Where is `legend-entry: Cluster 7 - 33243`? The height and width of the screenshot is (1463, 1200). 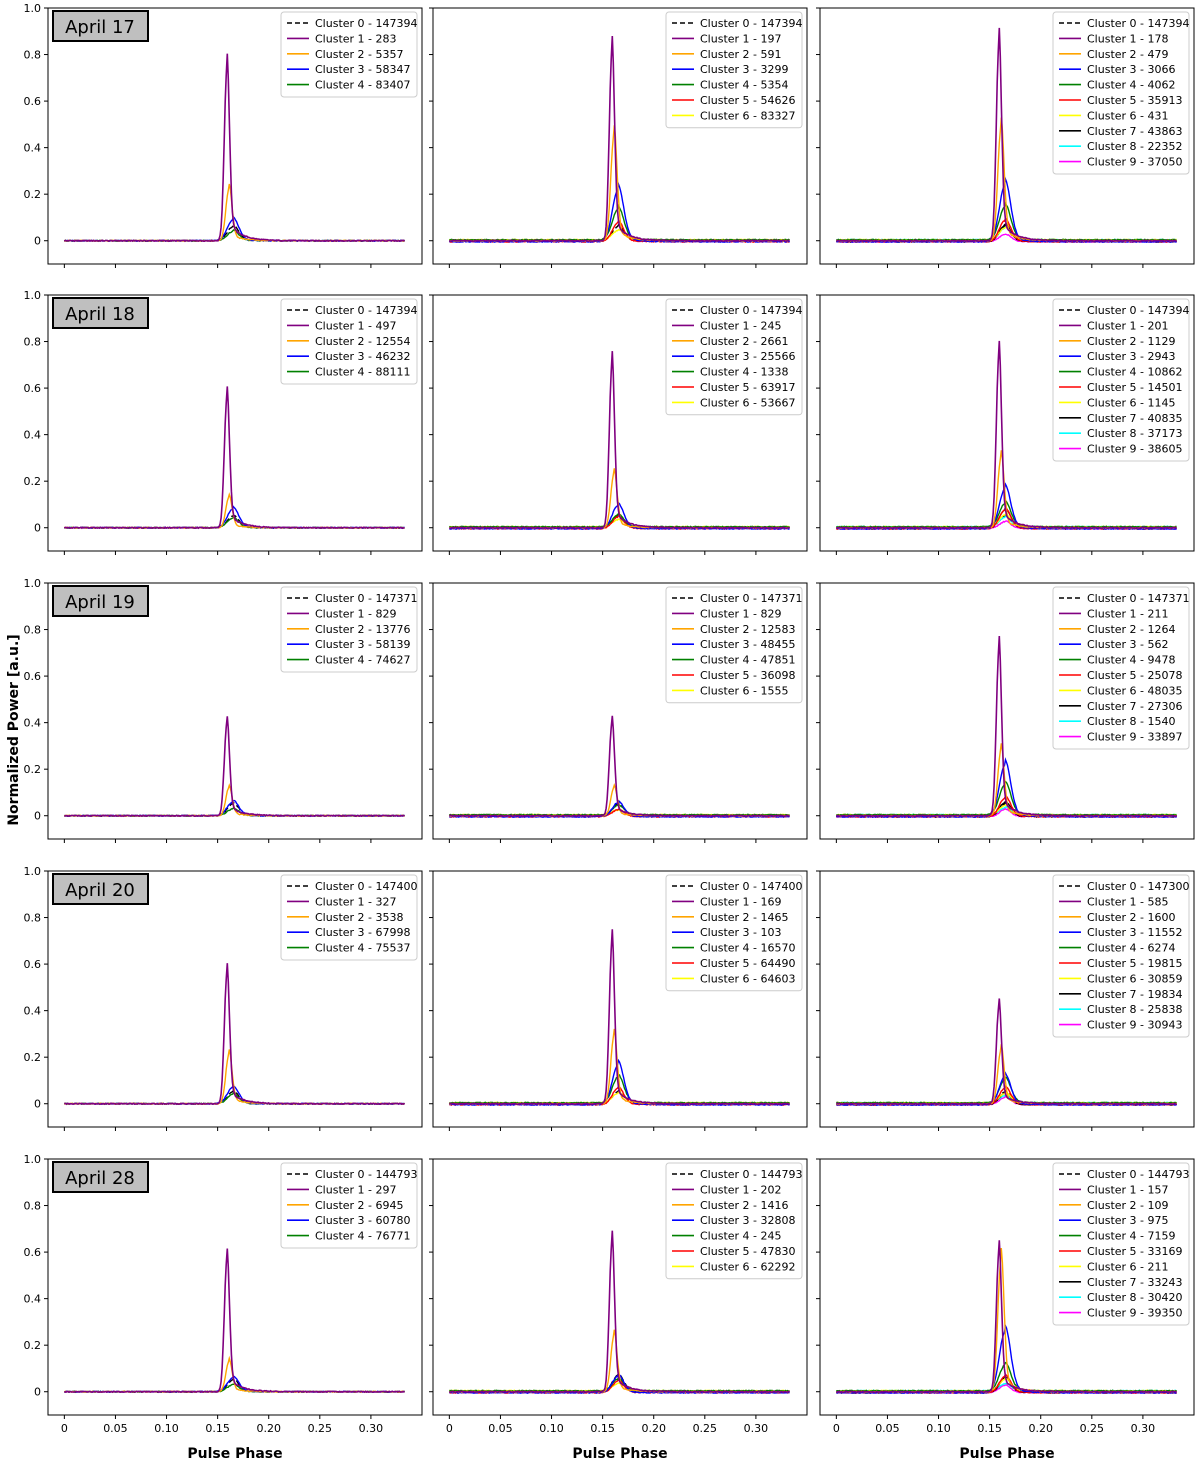
legend-entry: Cluster 7 - 33243 is located at coordinates (1135, 1282).